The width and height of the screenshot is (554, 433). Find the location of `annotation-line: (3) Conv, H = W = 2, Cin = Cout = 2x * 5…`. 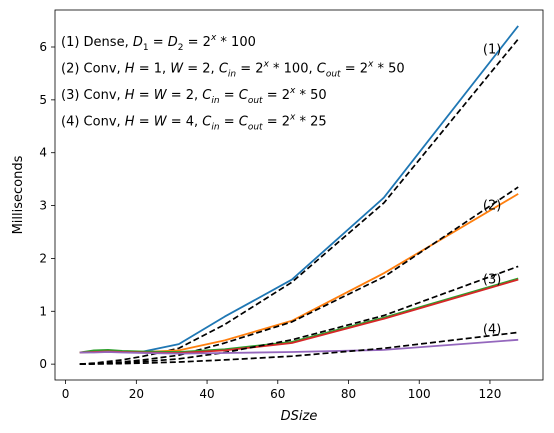

annotation-line: (3) Conv, H = W = 2, Cin = Cout = 2x * 5… is located at coordinates (194, 96).